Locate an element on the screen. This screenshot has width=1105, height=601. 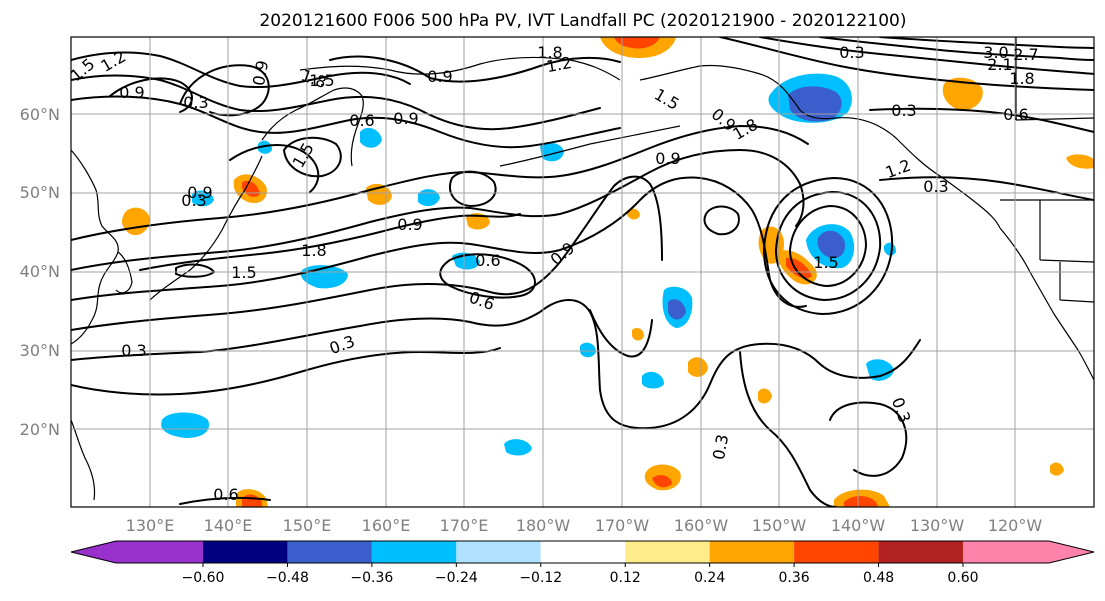
colorbar-tick-label: −0.48 is located at coordinates (287, 578).